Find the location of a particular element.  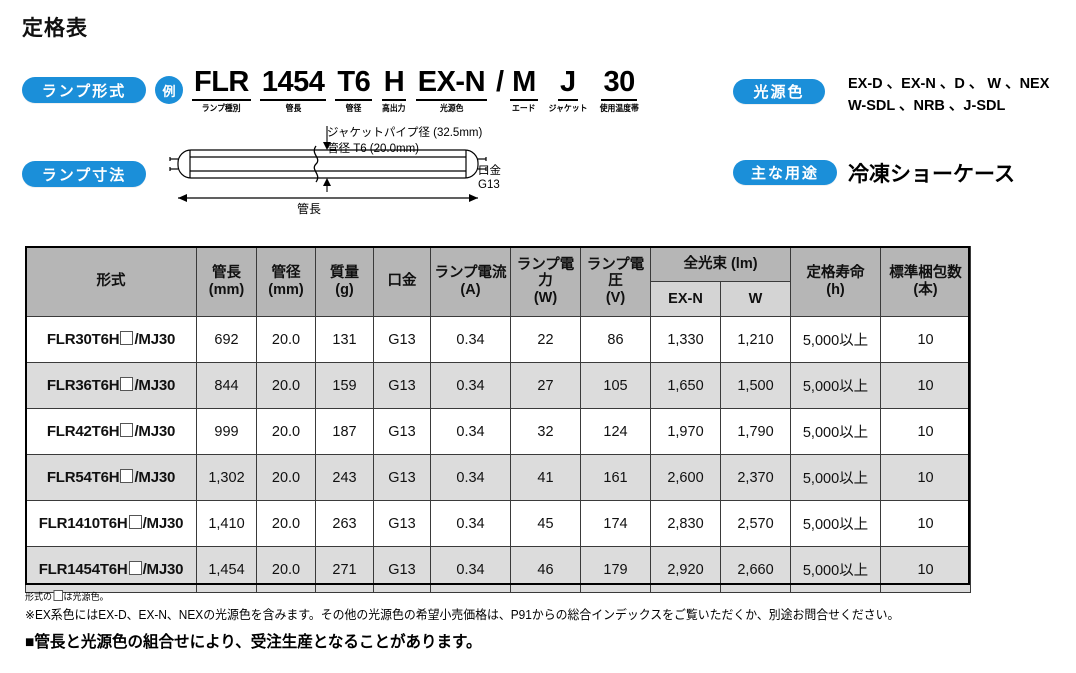

code-label-light-color: 光源色 is located at coordinates (451, 108).